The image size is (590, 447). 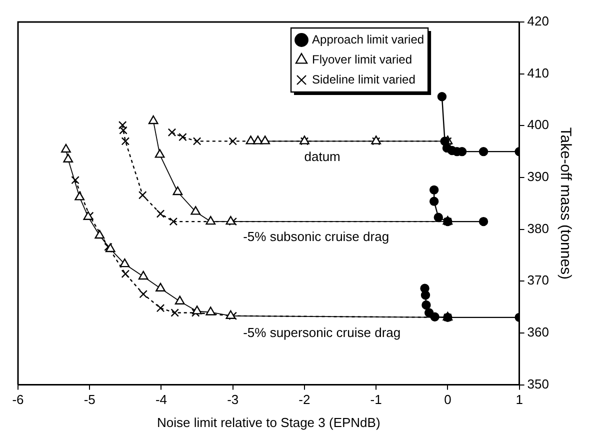 What do you see at coordinates (376, 400) in the screenshot?
I see `x-tick-label: -1` at bounding box center [376, 400].